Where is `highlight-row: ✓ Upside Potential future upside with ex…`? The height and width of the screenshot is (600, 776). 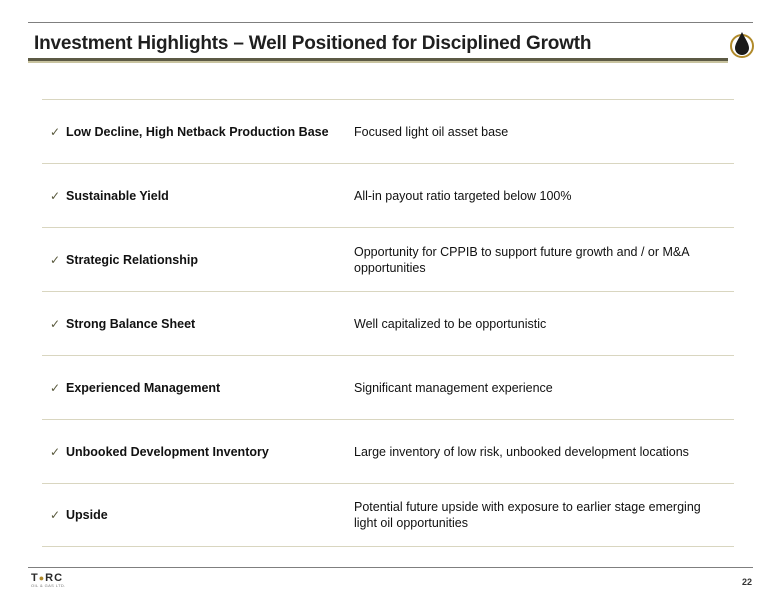
highlight-row: ✓ Upside Potential future upside with ex… is located at coordinates (388, 515).